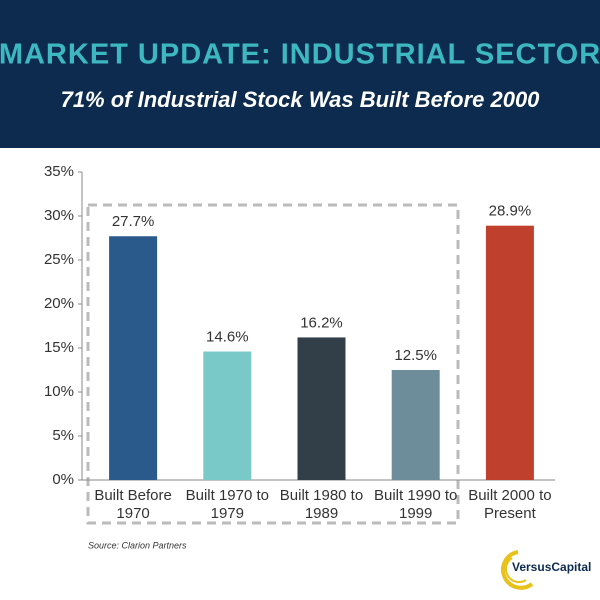 Image resolution: width=600 pixels, height=600 pixels. I want to click on x-tick-label: Present, so click(510, 513).